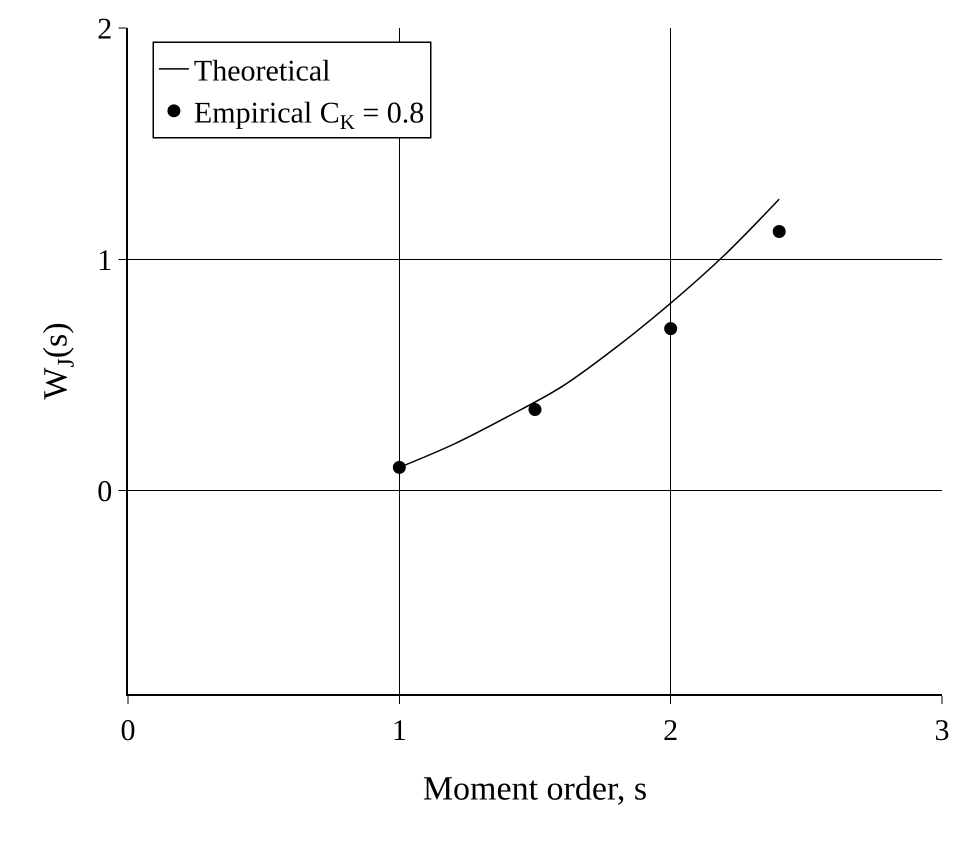  Describe the element at coordinates (399, 730) in the screenshot. I see `x-tick-label: 1` at that location.